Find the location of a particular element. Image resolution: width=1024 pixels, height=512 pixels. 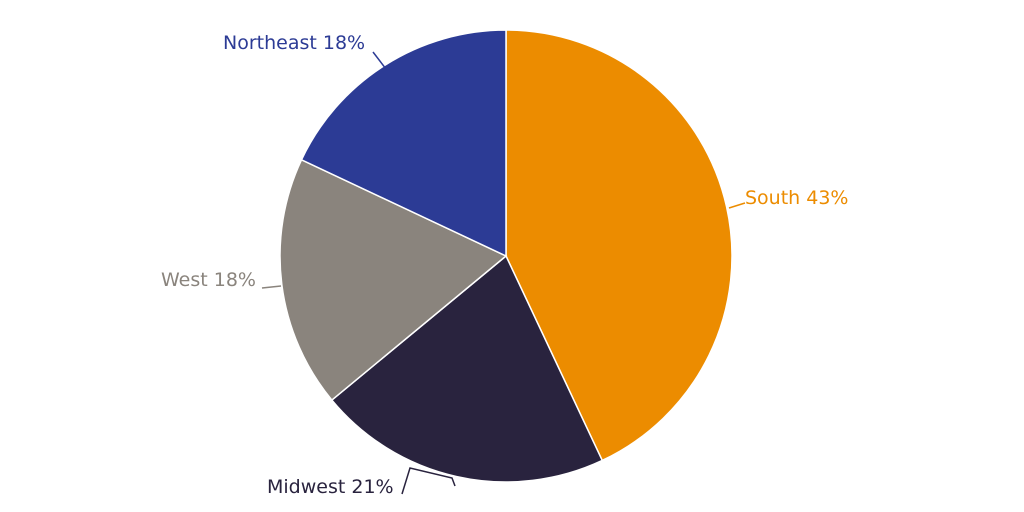

slice-west is located at coordinates (393, 280).